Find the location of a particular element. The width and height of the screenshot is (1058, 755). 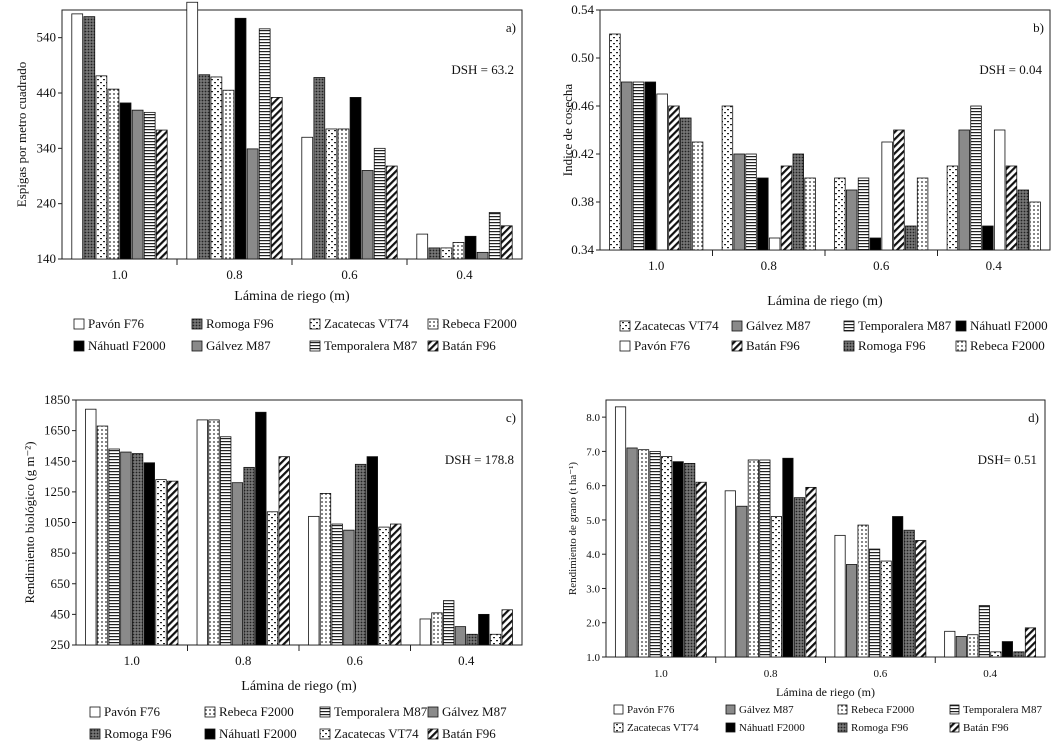

y-tick-label: 0.46 is located at coordinates (582, 105).